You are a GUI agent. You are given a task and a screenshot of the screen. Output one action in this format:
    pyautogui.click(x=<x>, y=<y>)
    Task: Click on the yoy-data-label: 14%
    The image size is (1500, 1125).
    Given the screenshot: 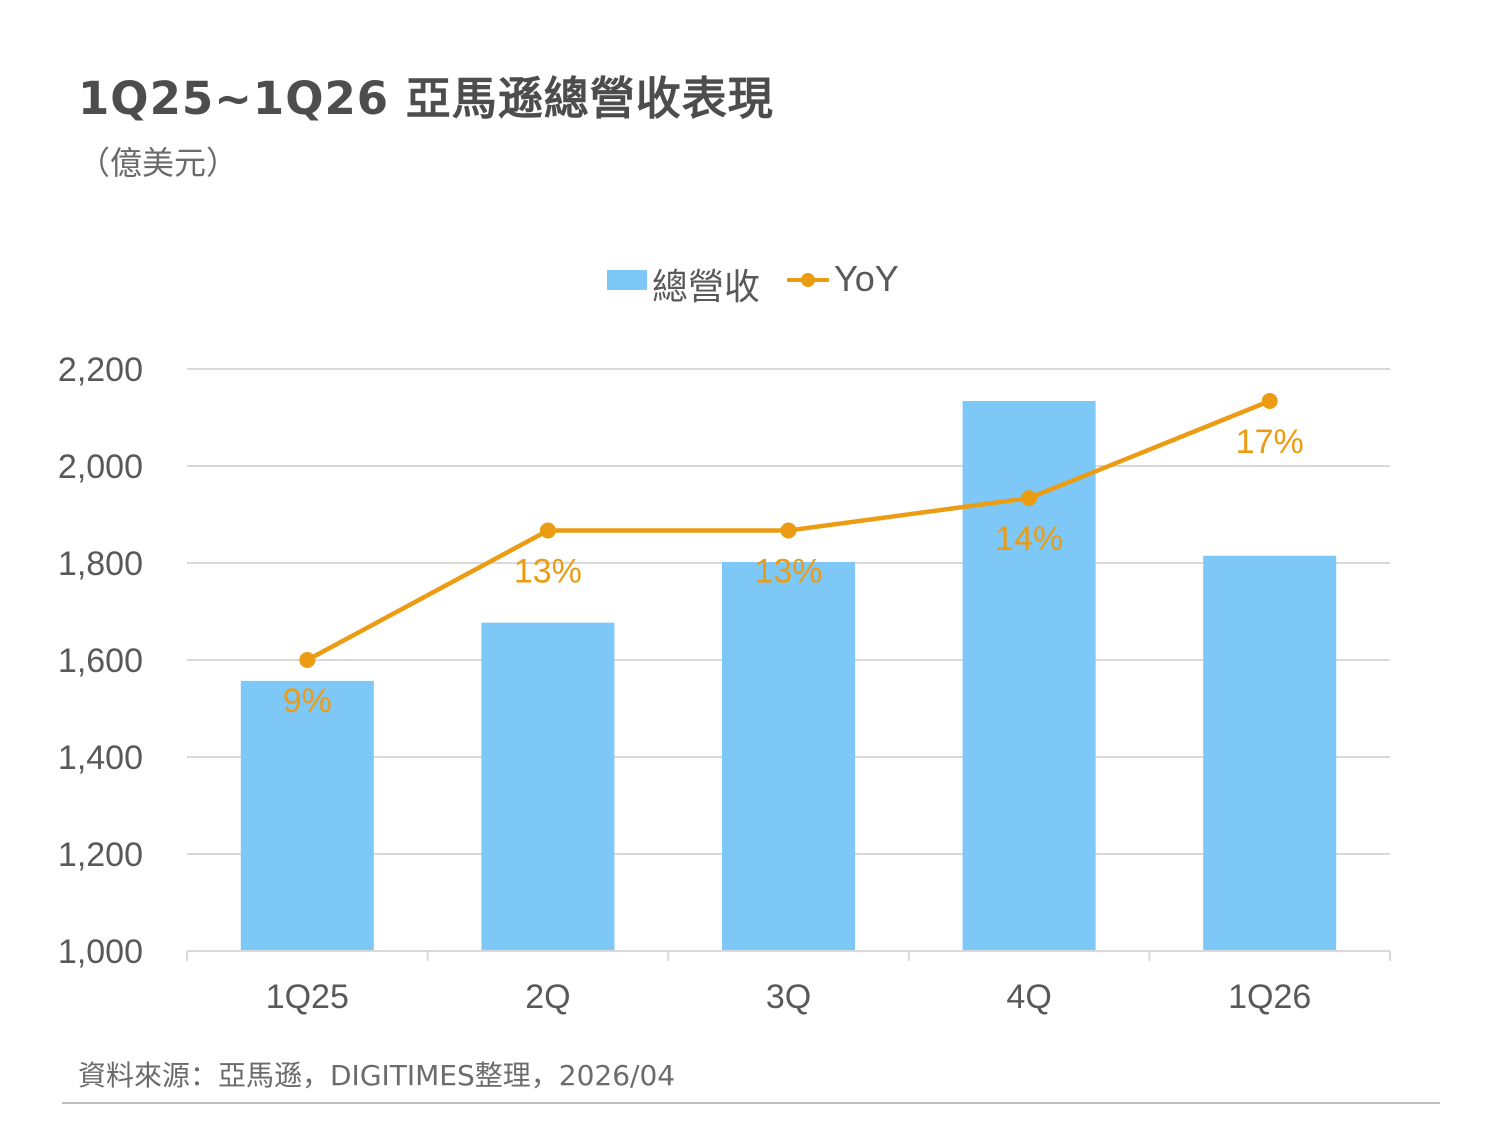 What is the action you would take?
    pyautogui.click(x=1029, y=539)
    